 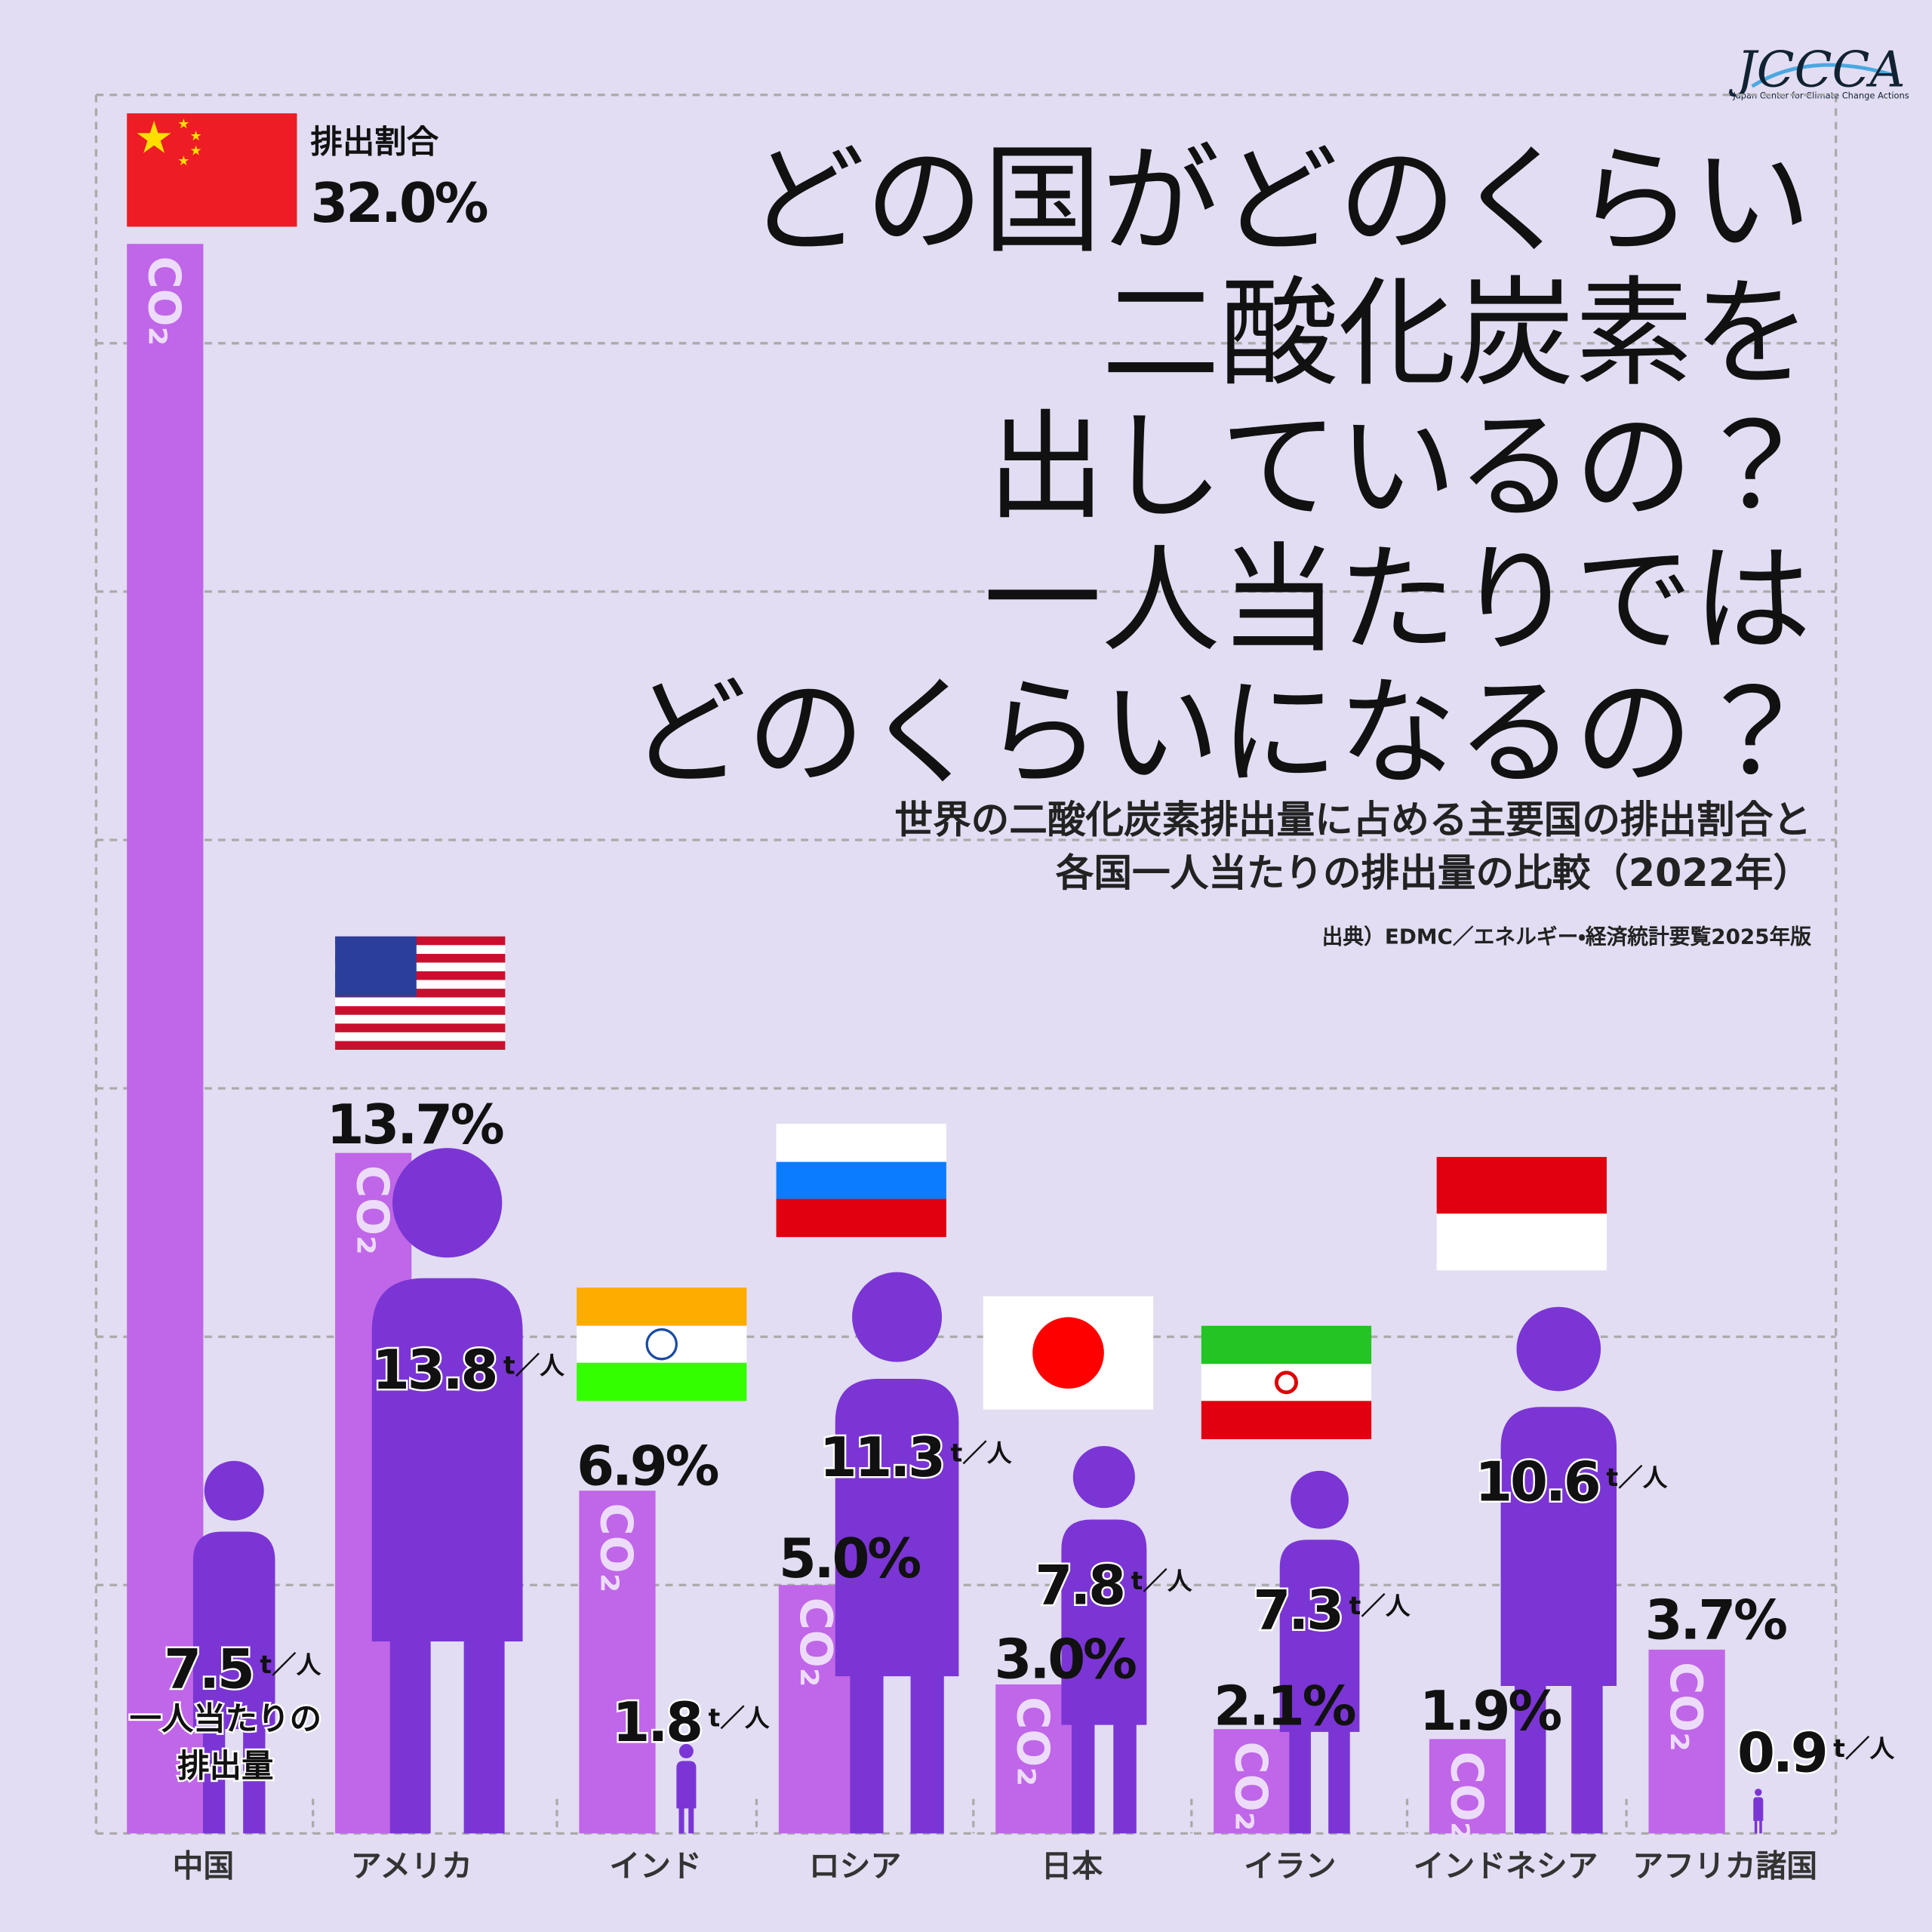 What do you see at coordinates (398, 203) in the screenshot?
I see `share-label: 32.0%` at bounding box center [398, 203].